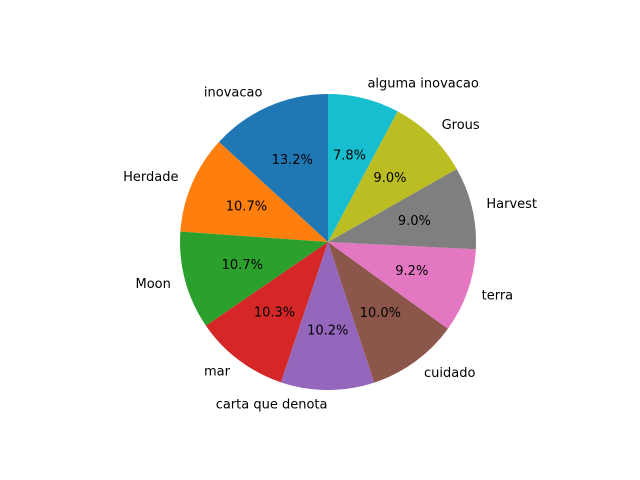 The image size is (640, 480). What do you see at coordinates (292, 160) in the screenshot?
I see `slice-percent-label: 13.2%` at bounding box center [292, 160].